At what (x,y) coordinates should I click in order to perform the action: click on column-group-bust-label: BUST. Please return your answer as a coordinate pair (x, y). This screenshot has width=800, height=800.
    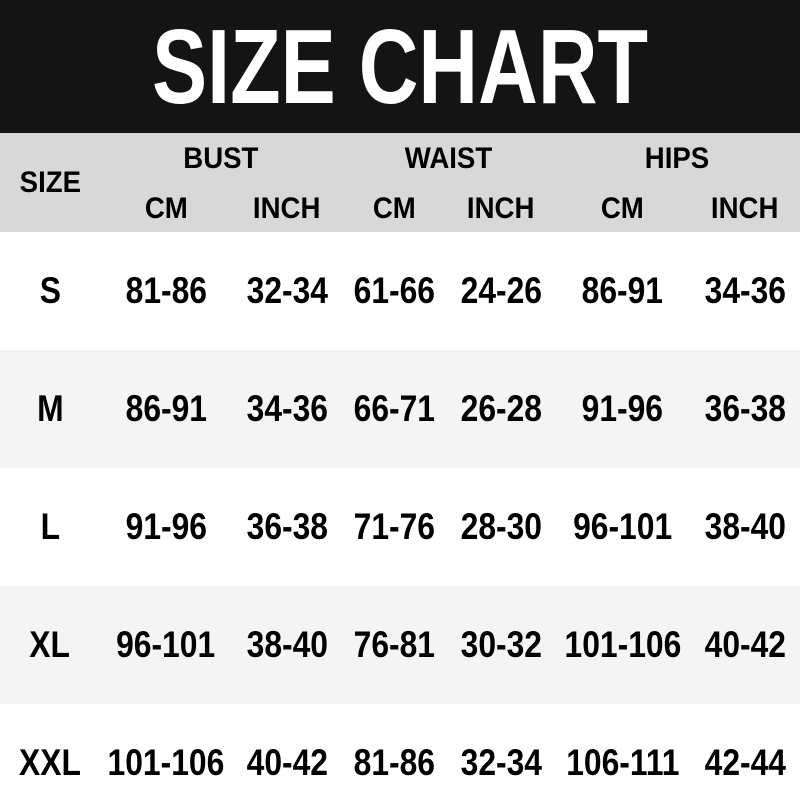
    Looking at the image, I should click on (221, 158).